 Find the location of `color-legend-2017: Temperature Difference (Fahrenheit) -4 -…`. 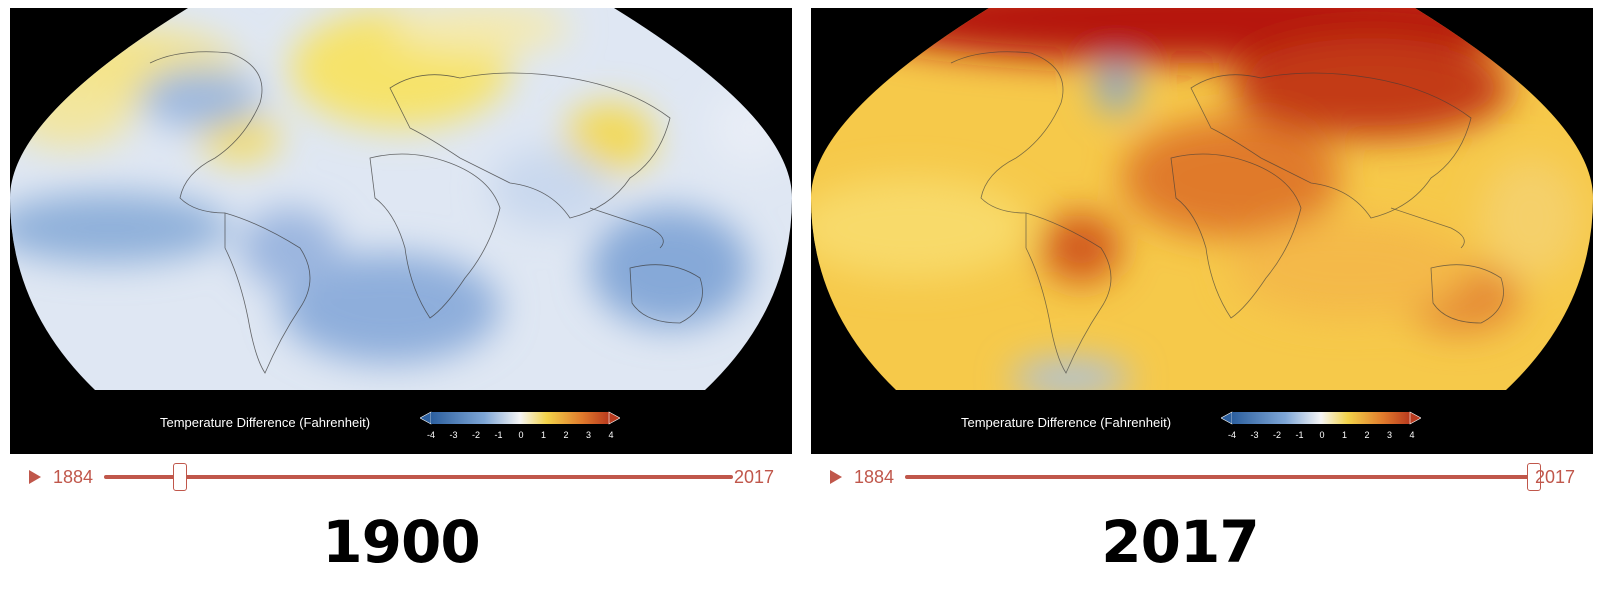

color-legend-2017: Temperature Difference (Fahrenheit) -4 -… is located at coordinates (1202, 426).